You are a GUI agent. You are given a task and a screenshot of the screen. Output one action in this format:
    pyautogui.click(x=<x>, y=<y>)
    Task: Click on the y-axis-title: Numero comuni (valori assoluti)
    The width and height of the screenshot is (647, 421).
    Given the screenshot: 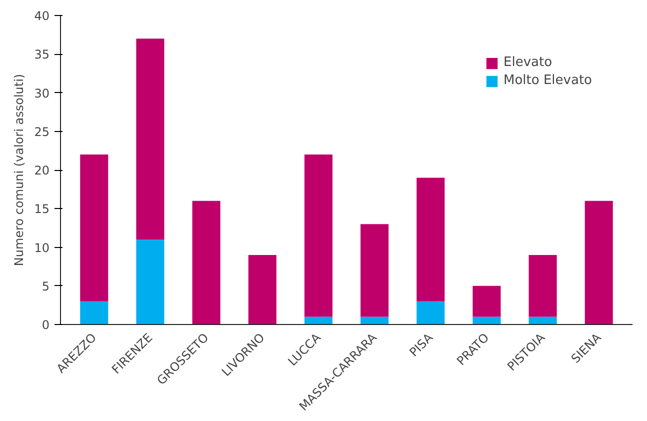 What is the action you would take?
    pyautogui.click(x=19, y=170)
    